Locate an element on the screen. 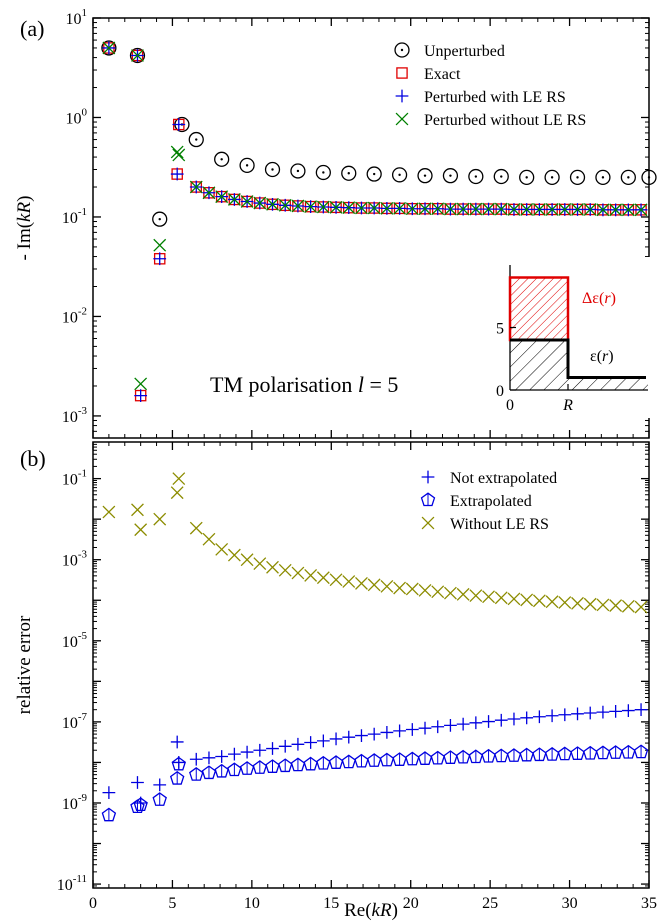 The image size is (660, 922). inset-delta-label: Δε(r) is located at coordinates (599, 298).